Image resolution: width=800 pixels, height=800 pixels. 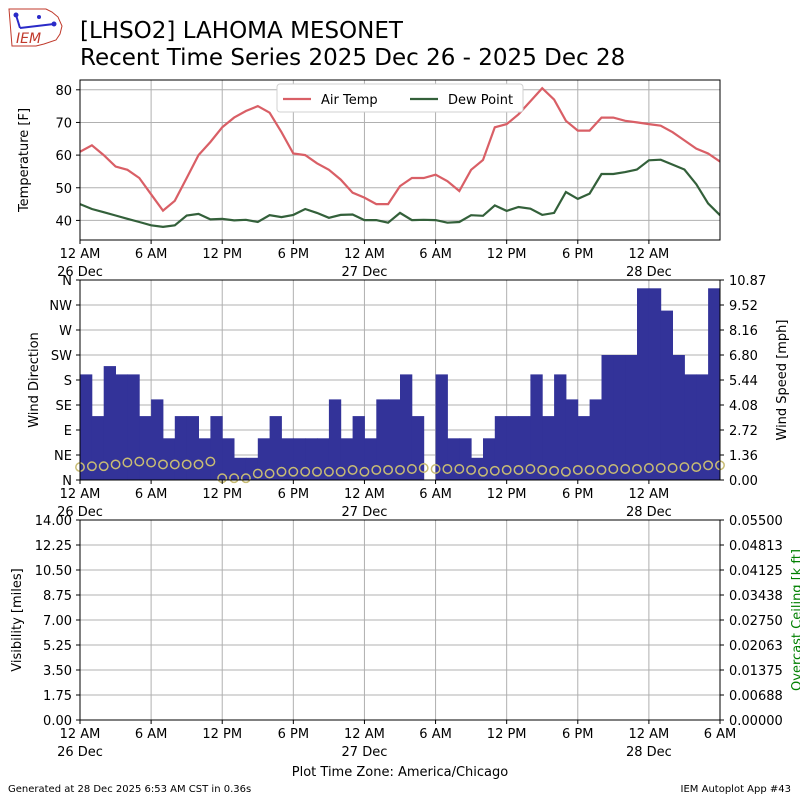 What do you see at coordinates (743, 306) in the screenshot?
I see `wind-speed-tick-label: 9.52` at bounding box center [743, 306].